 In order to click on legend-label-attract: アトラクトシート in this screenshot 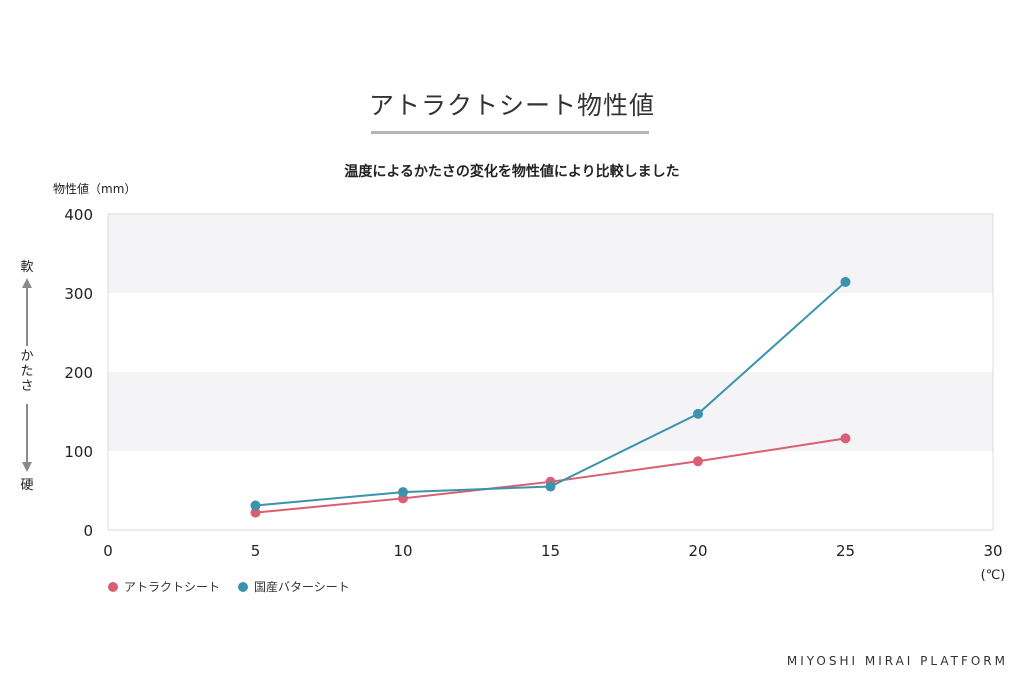, I will do `click(172, 587)`.